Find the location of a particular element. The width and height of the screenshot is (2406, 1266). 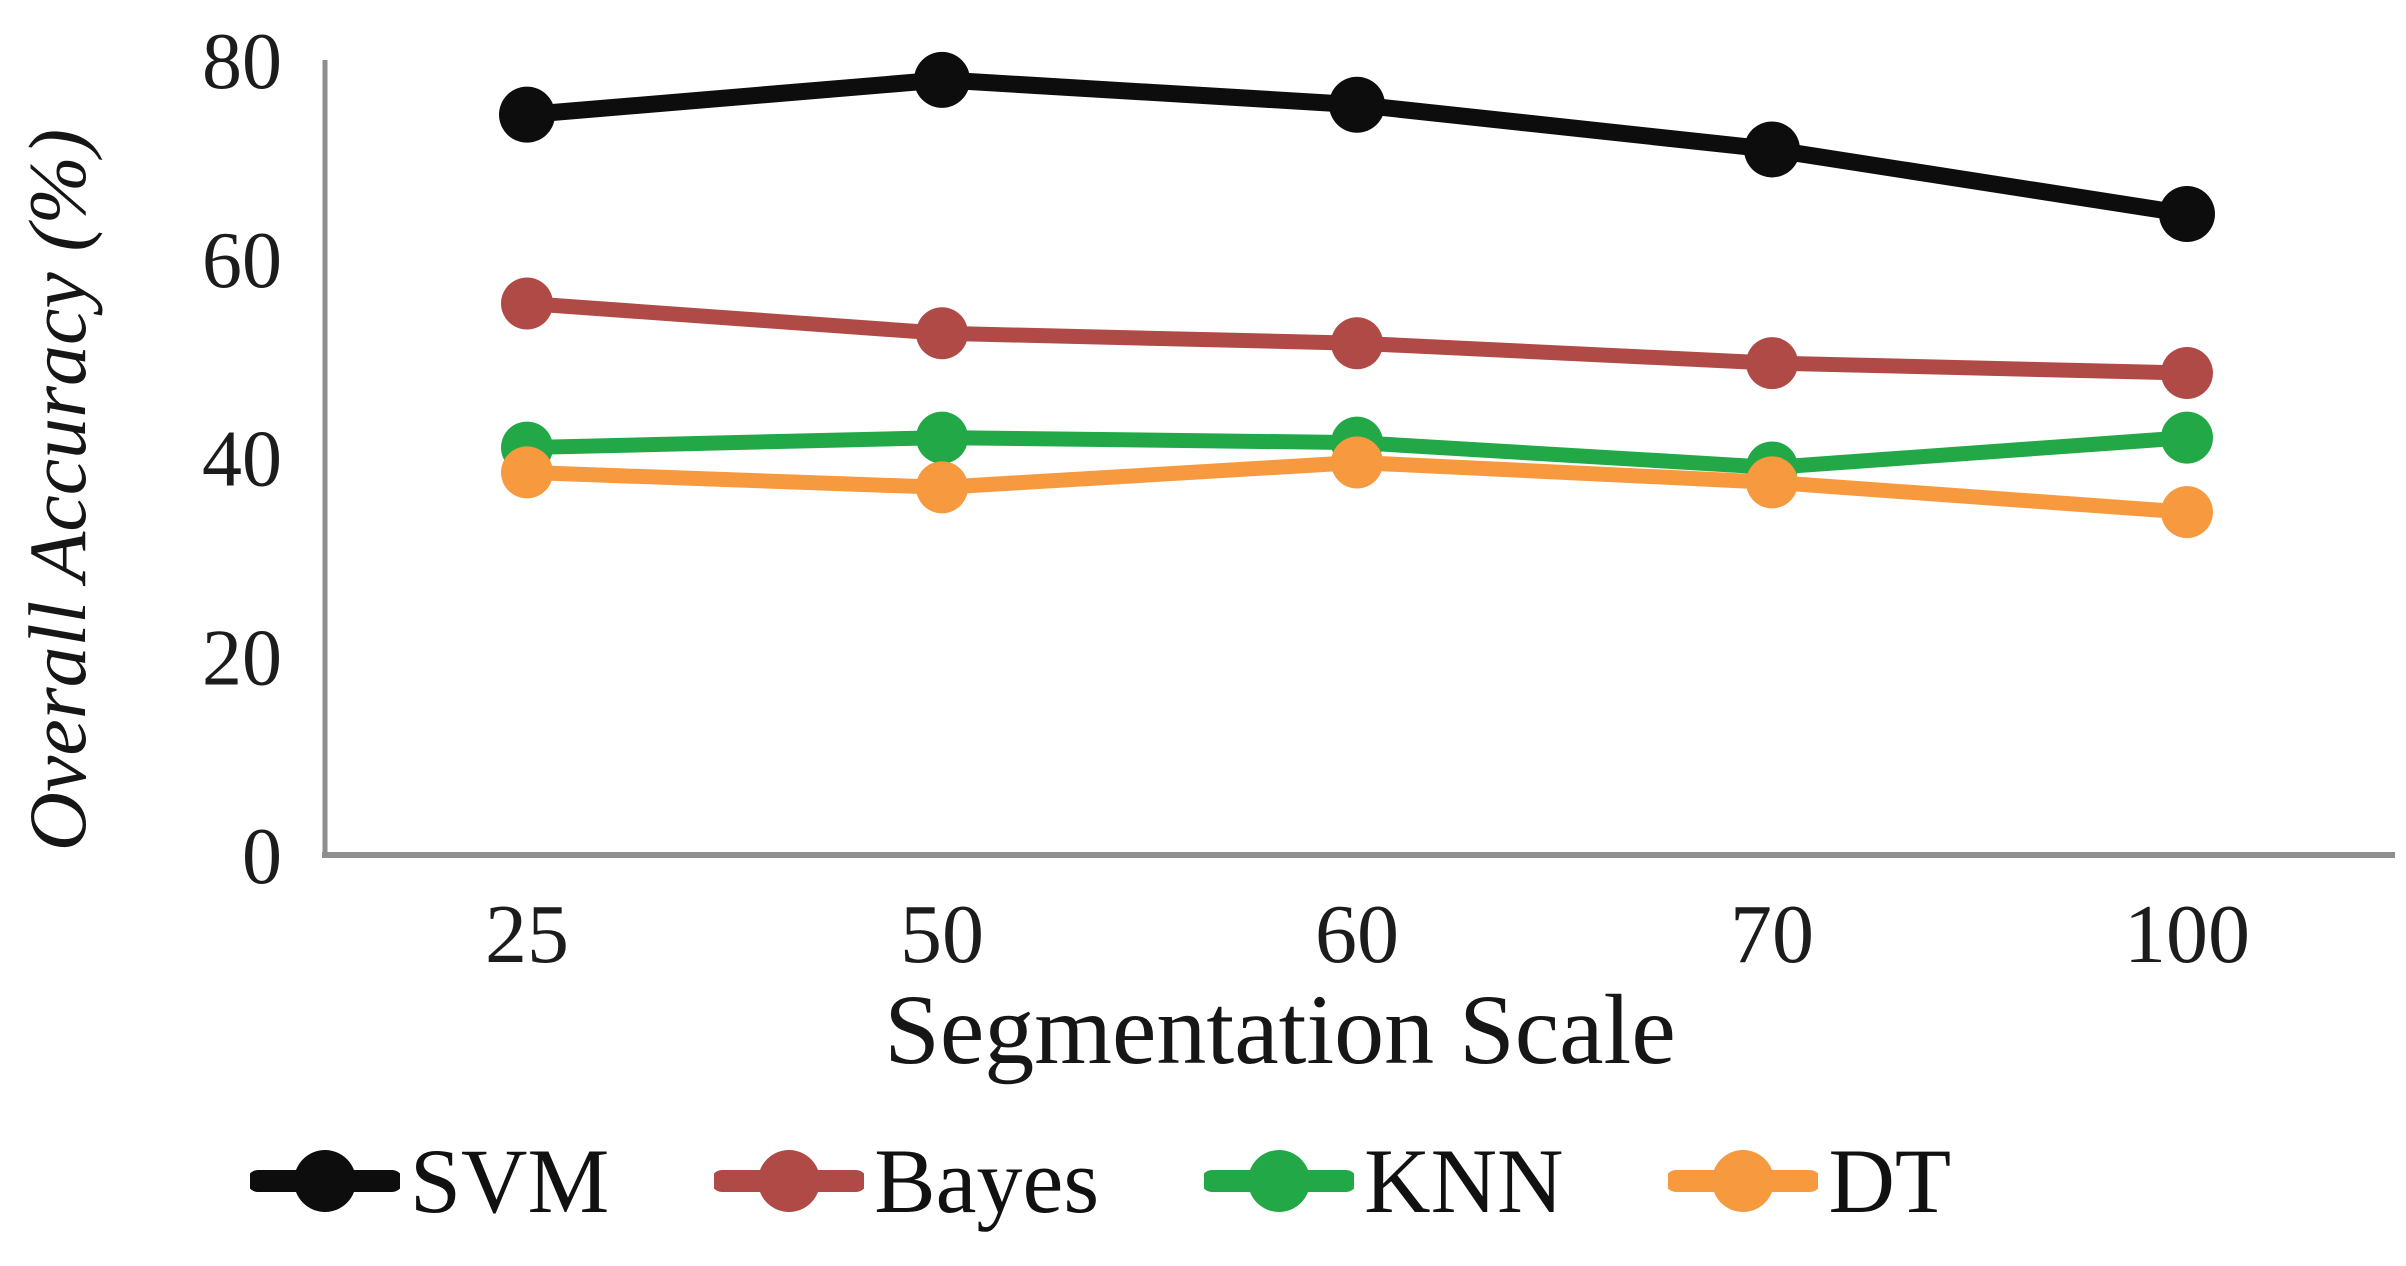

legend-label-svm: SVM is located at coordinates (509, 1181).